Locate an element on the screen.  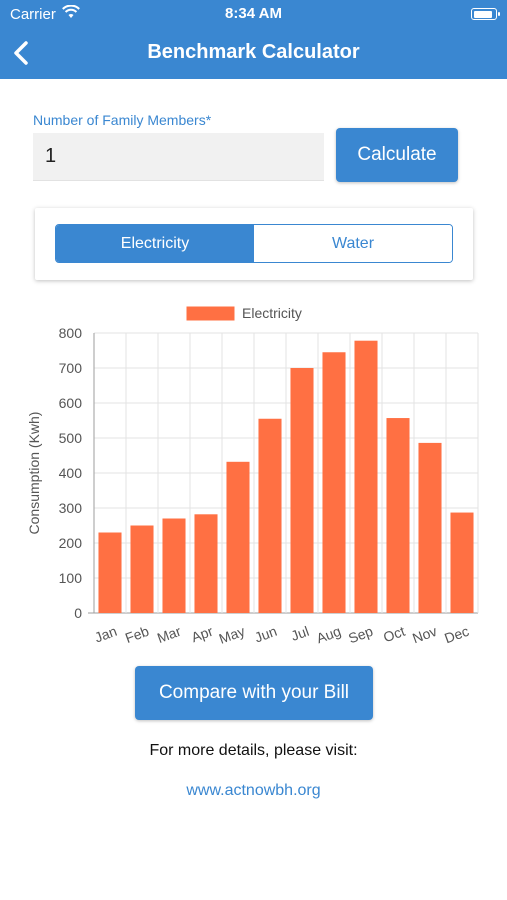
status-bar: Carrier 8:34 AM is located at coordinates (253, 14).